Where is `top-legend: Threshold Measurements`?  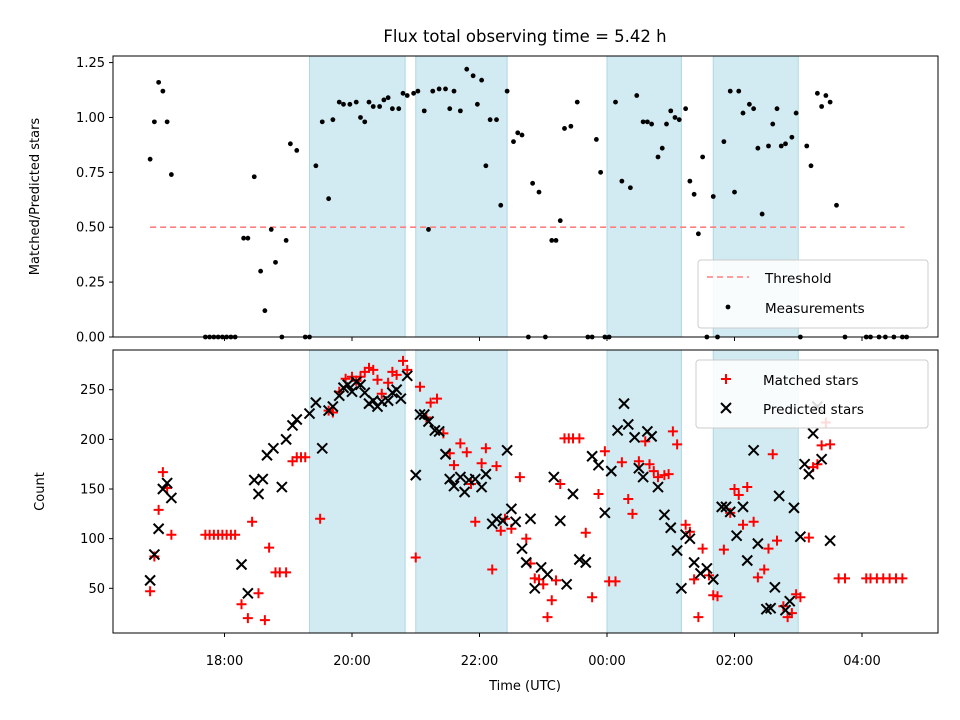 top-legend: Threshold Measurements is located at coordinates (813, 294).